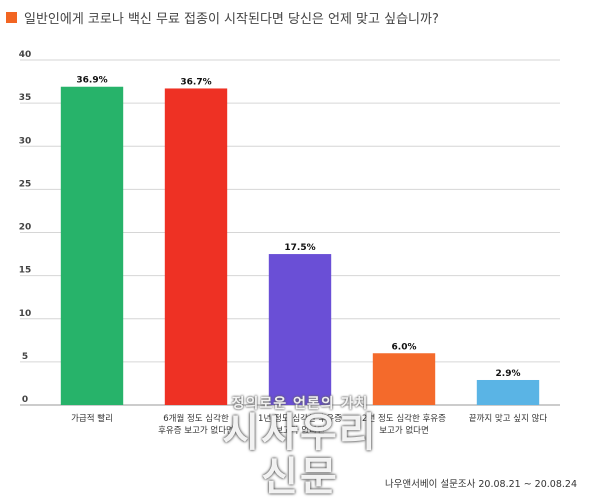 The width and height of the screenshot is (599, 500). What do you see at coordinates (25, 400) in the screenshot?
I see `y-tick-label: 0` at bounding box center [25, 400].